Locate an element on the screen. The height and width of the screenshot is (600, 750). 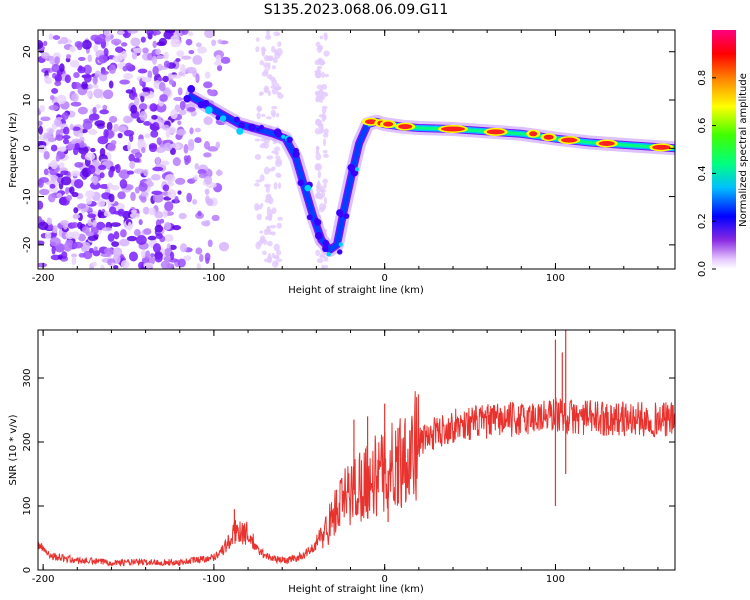
colorbar-ticks: 0.0 0.2 0.4 0.6 0.8 is located at coordinates (706, 173).